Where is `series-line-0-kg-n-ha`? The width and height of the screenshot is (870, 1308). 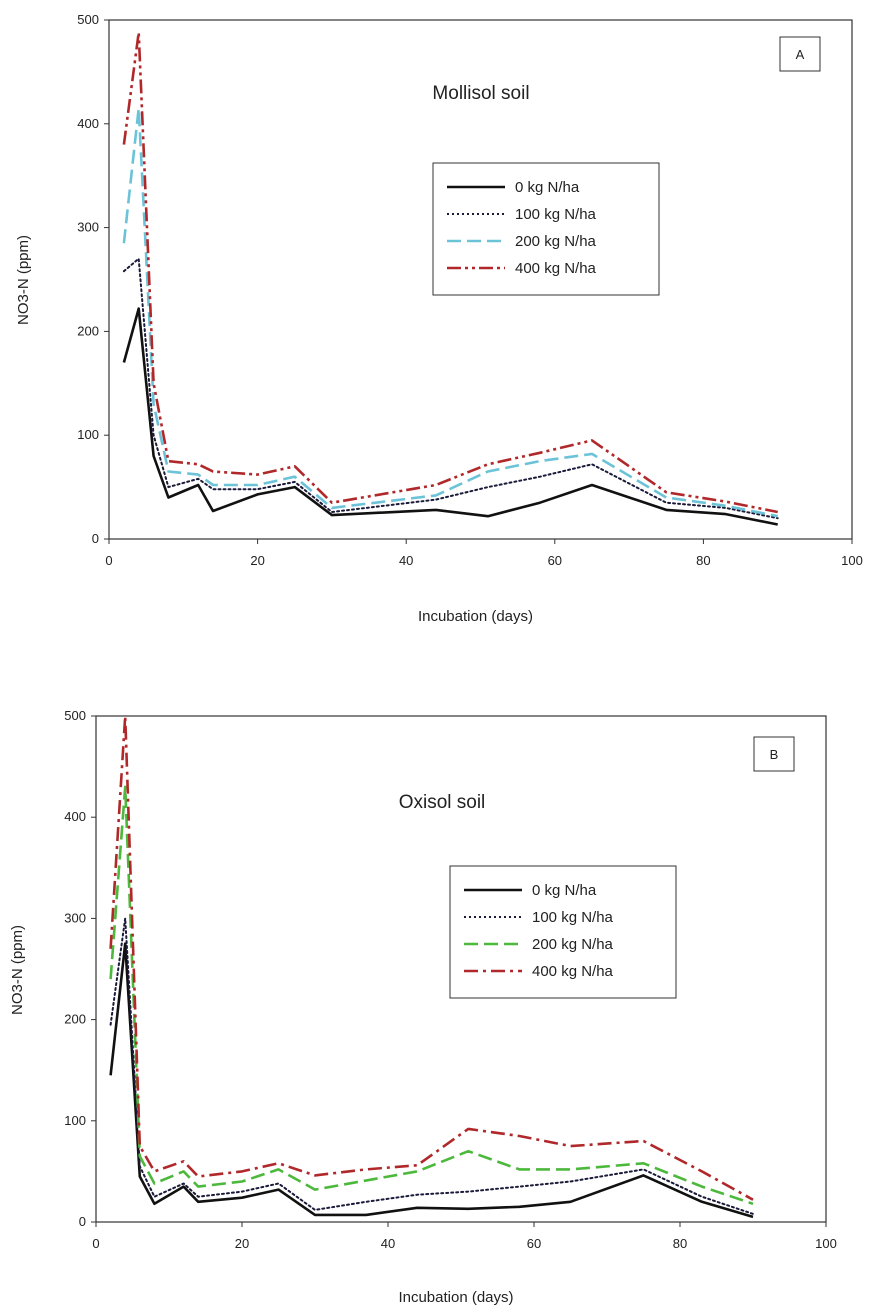
series-line-0-kg-n-ha is located at coordinates (450, 416).